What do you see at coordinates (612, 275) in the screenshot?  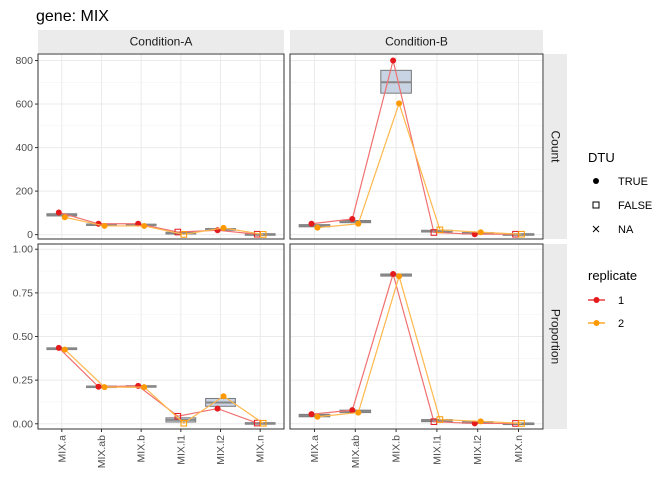 I see `legend-title-replicate: replicate` at bounding box center [612, 275].